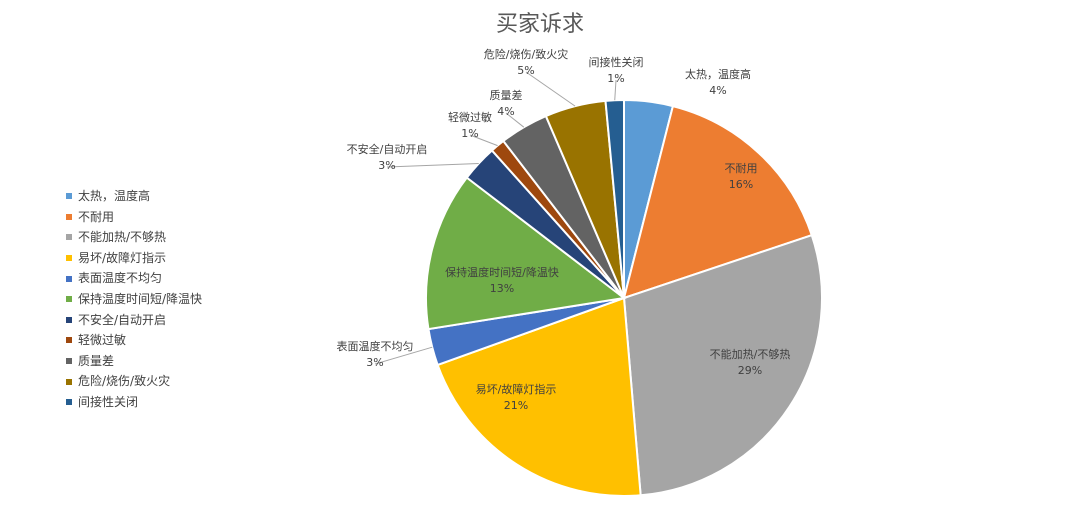  Describe the element at coordinates (539, 24) in the screenshot. I see `chart-title: 买家诉求` at that location.